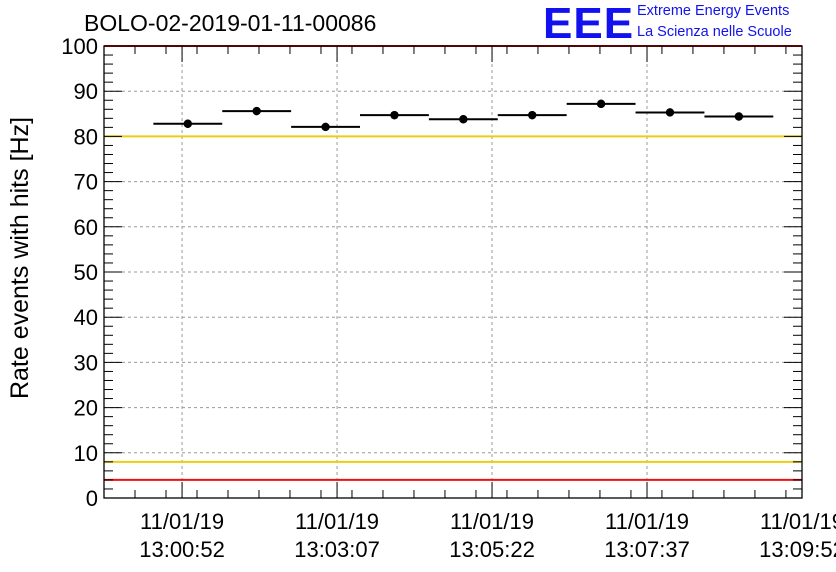 The width and height of the screenshot is (836, 572). Describe the element at coordinates (86, 317) in the screenshot. I see `y-tick-label: 40` at that location.